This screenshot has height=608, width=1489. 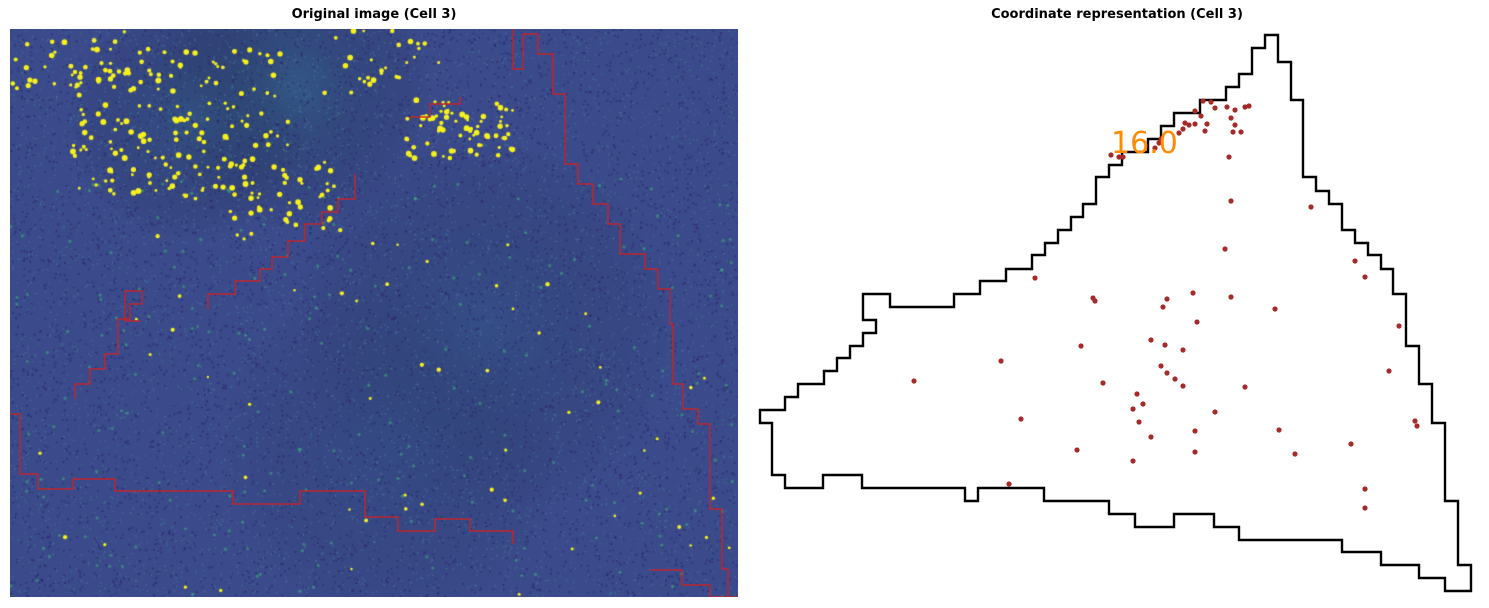 I want to click on right-panel-title: Coordinate representation (Cell 3), so click(x=1117, y=14).